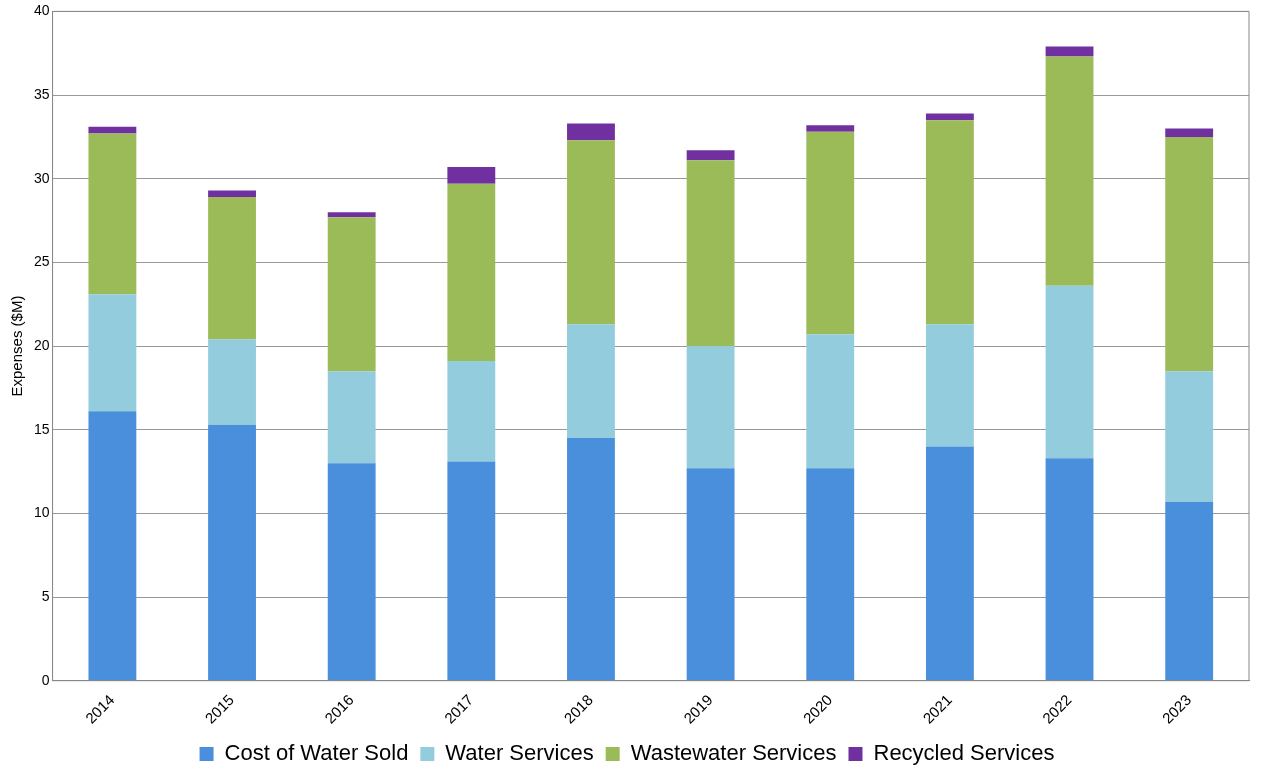  Describe the element at coordinates (41, 10) in the screenshot. I see `y-tick-label: 40` at that location.